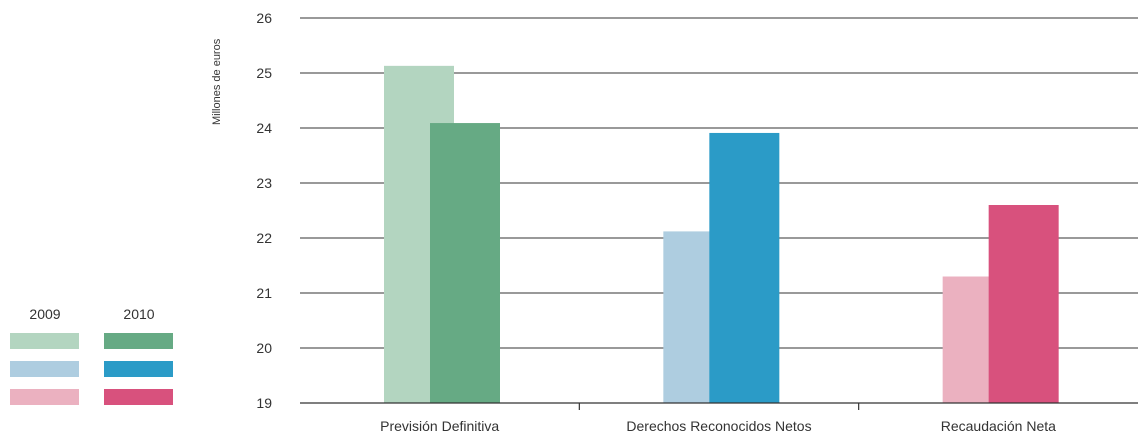  I want to click on y-tick-label: 23, so click(264, 183).